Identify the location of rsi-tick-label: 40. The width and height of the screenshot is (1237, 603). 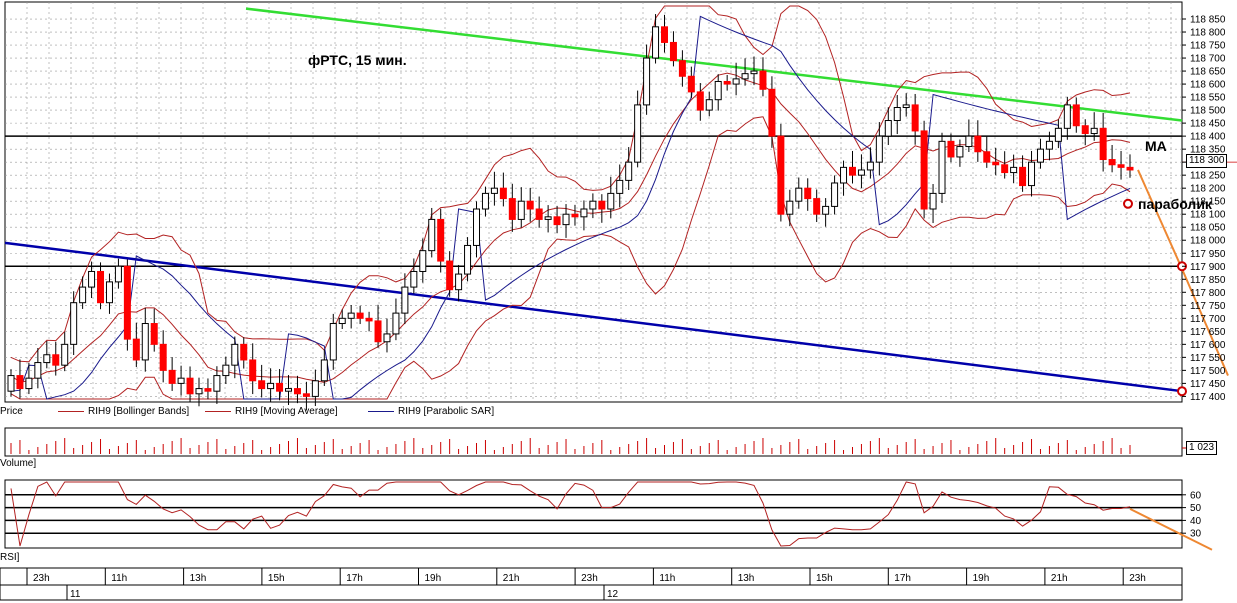
(1196, 521).